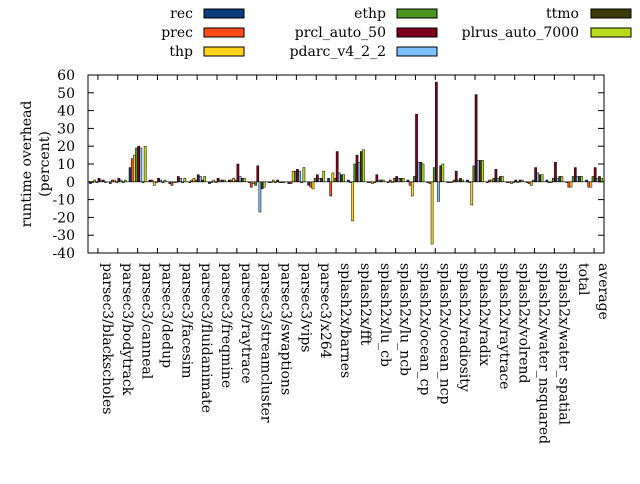 The image size is (640, 484). What do you see at coordinates (299, 176) in the screenshot?
I see `bar-pdarc_v4_2_2-parsec3/vips` at bounding box center [299, 176].